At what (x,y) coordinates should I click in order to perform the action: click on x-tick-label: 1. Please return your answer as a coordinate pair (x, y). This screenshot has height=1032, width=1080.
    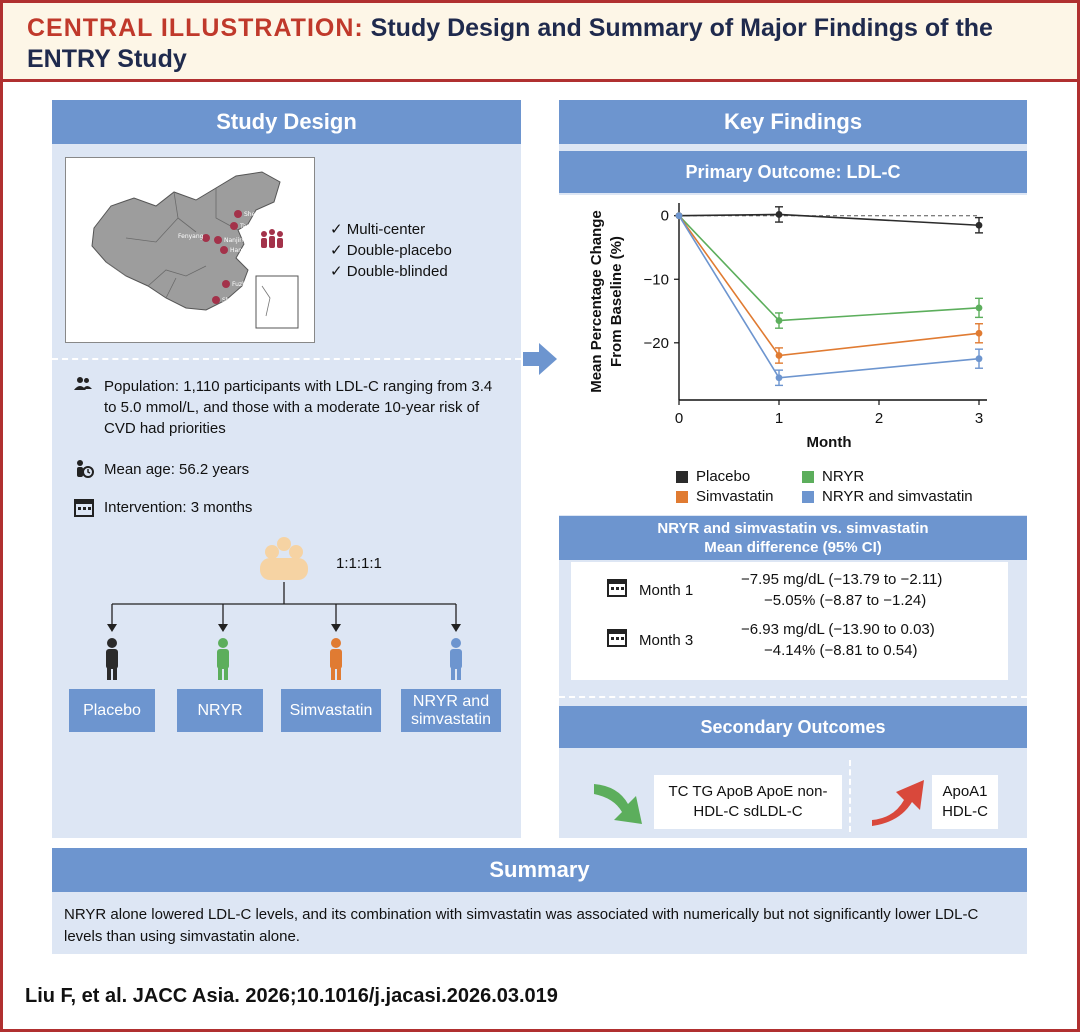
    Looking at the image, I should click on (779, 418).